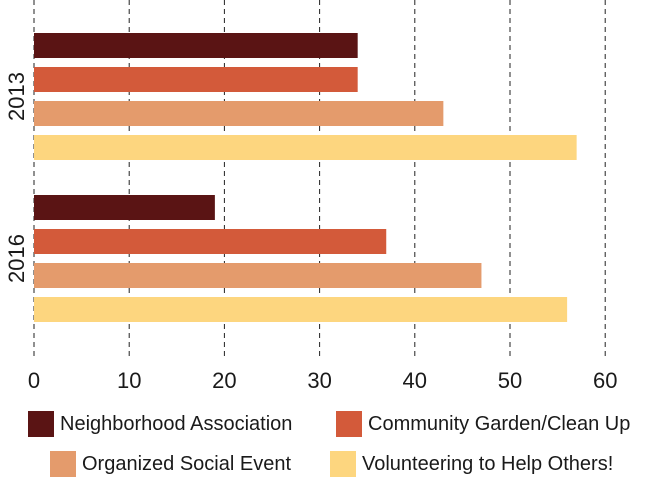 The width and height of the screenshot is (672, 479). Describe the element at coordinates (499, 423) in the screenshot. I see `legend-label: Community Garden/Clean Up` at that location.